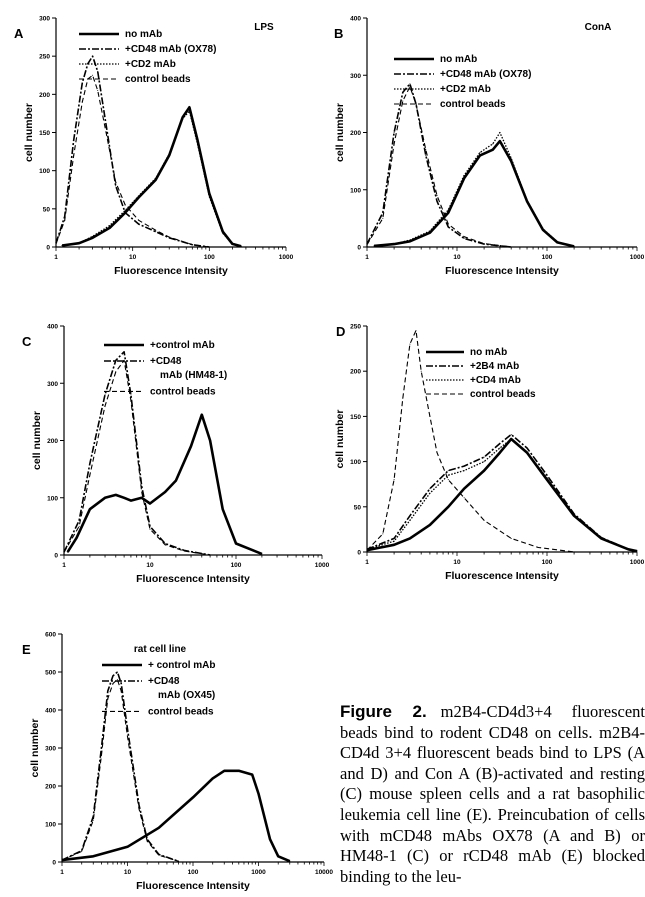  I want to click on panel-b-ylabel: cell number, so click(340, 132).